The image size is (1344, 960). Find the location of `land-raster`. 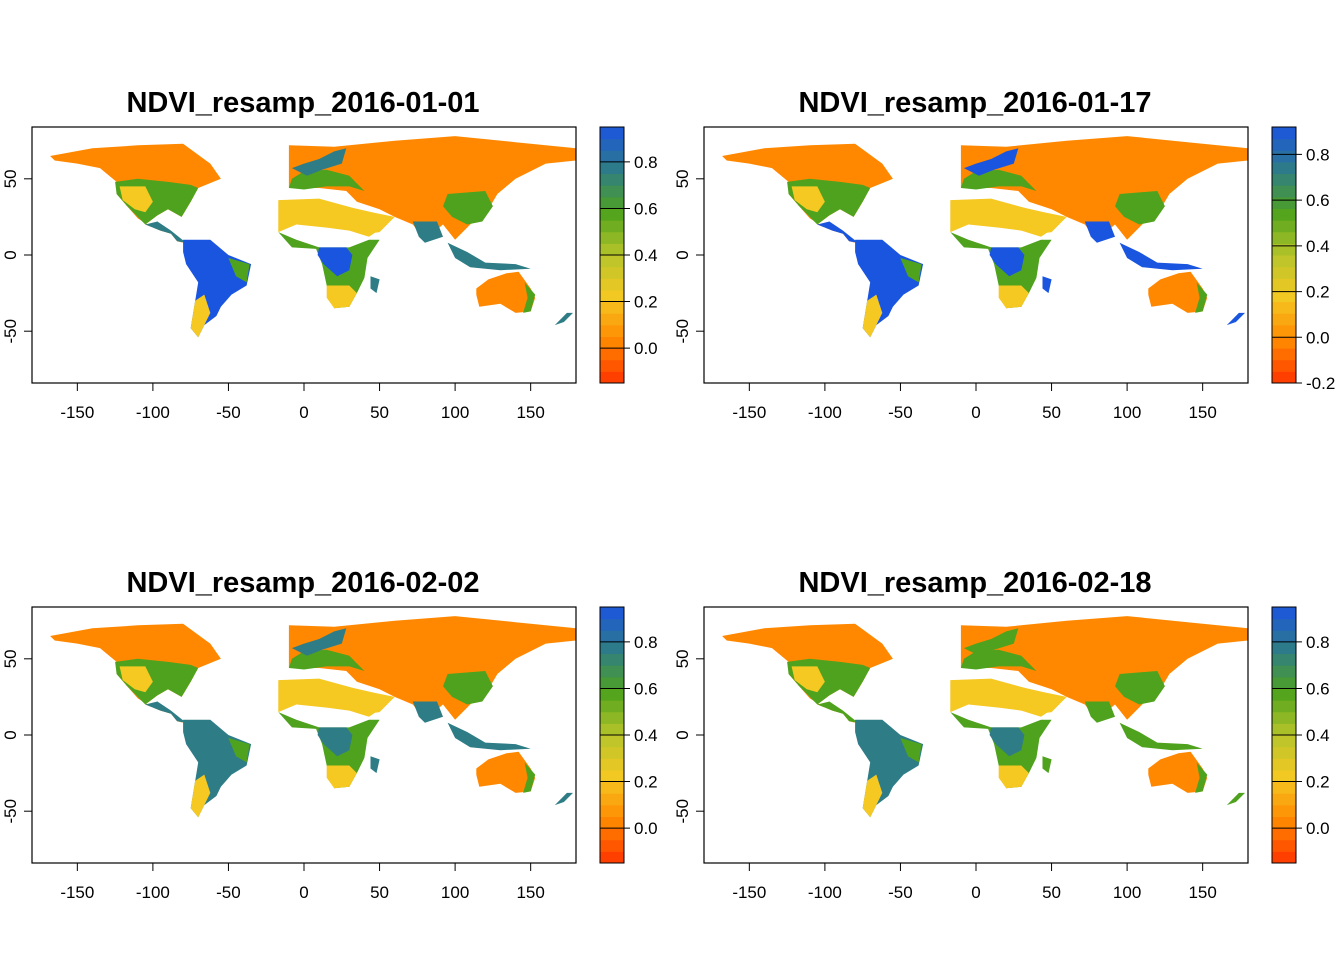

land-raster is located at coordinates (985, 717).